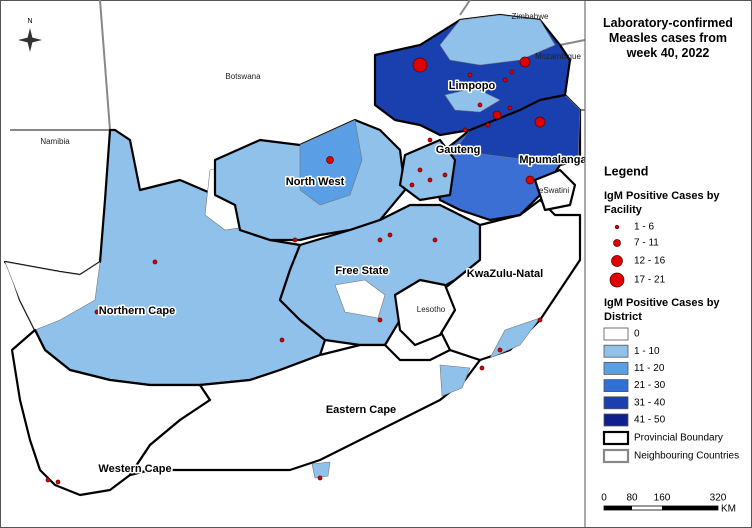 The height and width of the screenshot is (528, 752). I want to click on province-label: Gauteng, so click(458, 150).